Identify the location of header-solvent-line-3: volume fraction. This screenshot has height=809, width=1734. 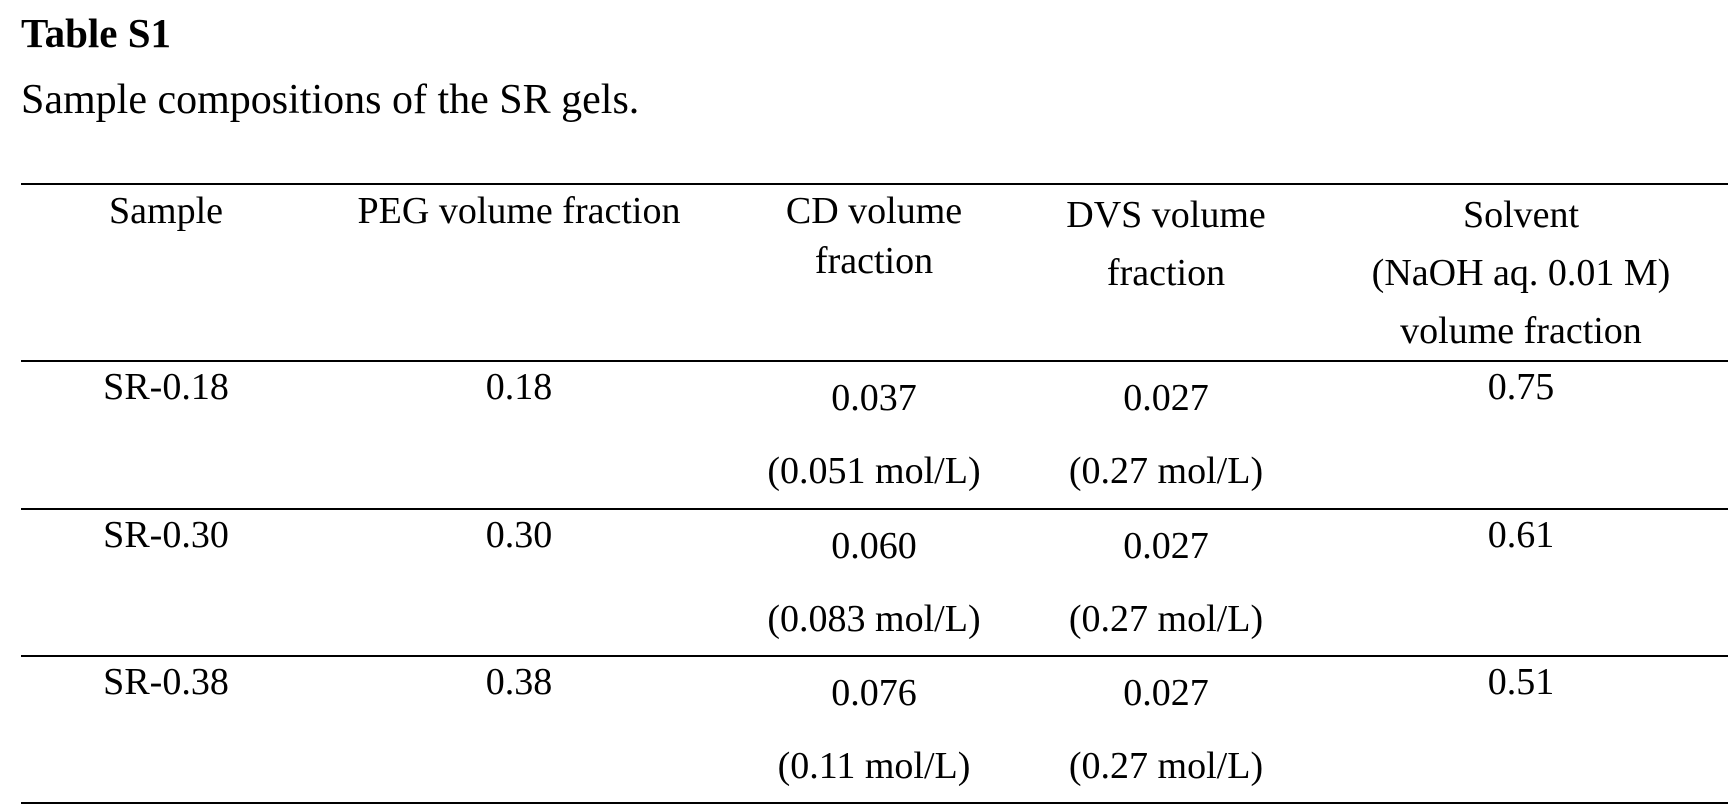
(1521, 331).